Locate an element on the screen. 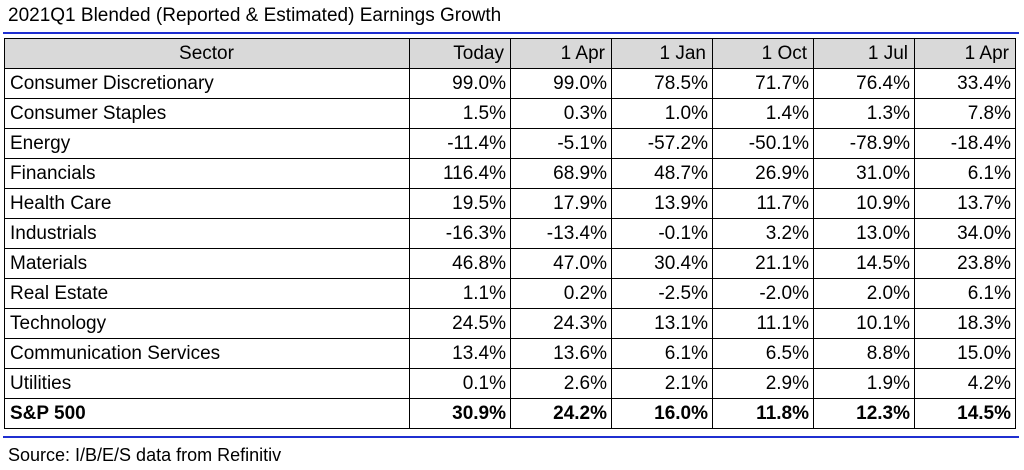  sector-cell: Technology is located at coordinates (207, 323).